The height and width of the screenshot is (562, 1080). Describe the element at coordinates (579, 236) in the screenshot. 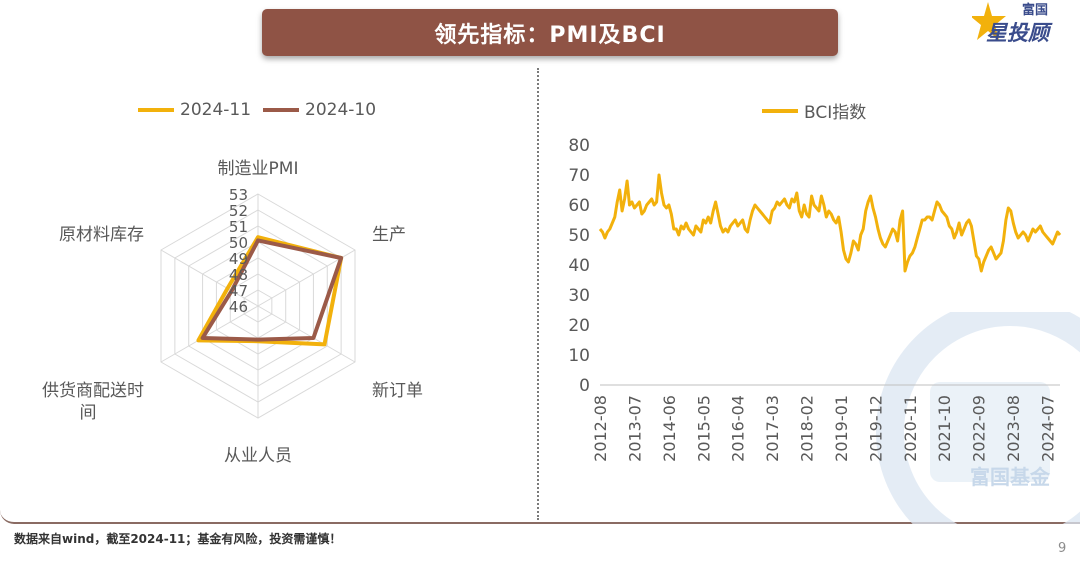

I see `bci-y-tick-label: 50` at that location.